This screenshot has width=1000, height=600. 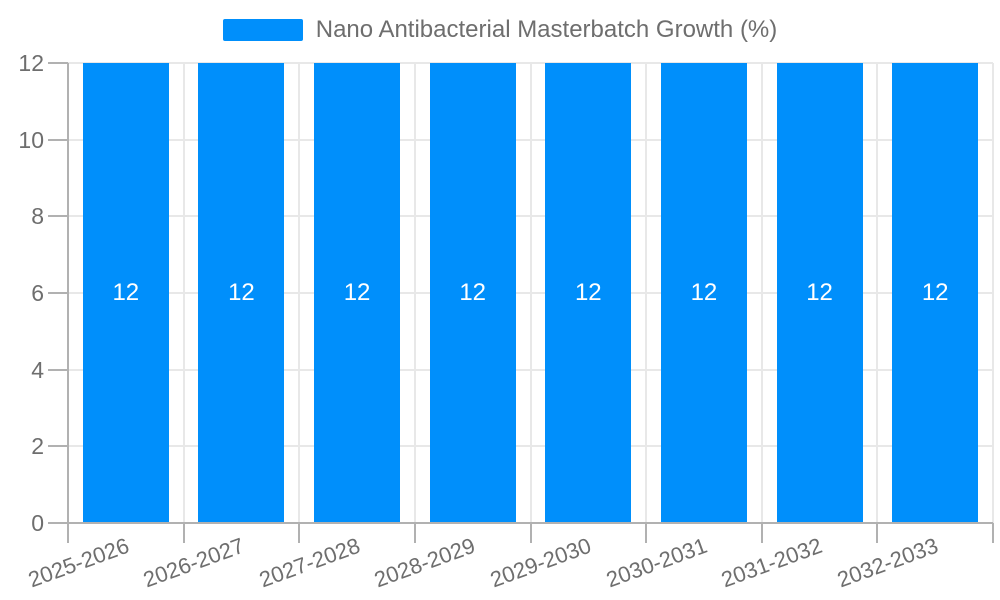 I want to click on legend-swatch, so click(x=262, y=30).